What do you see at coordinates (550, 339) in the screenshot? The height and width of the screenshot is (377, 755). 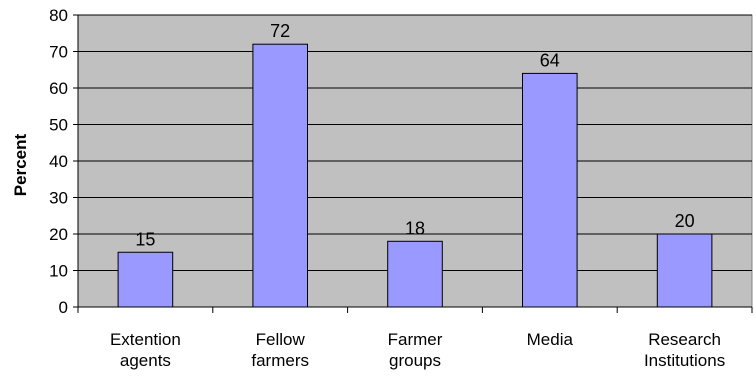 I see `x-category-label: Media` at bounding box center [550, 339].